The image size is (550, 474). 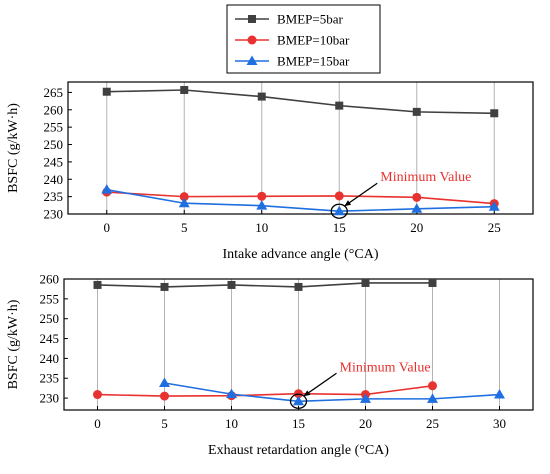 I want to click on x-axis-label: Exhaust retardation angle (°CA), so click(x=298, y=450).